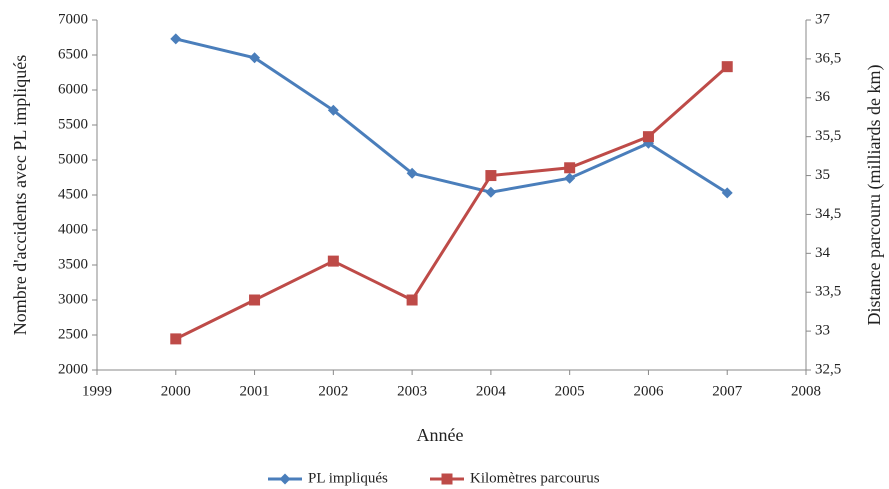 The width and height of the screenshot is (889, 489). I want to click on x-tick-label: 2005, so click(570, 391).